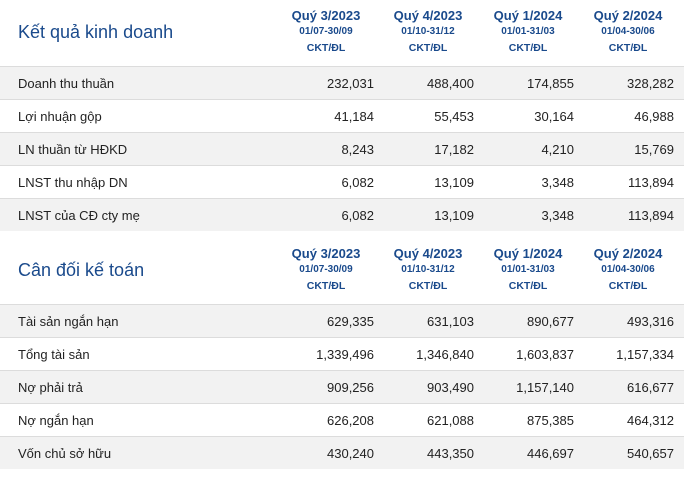  I want to click on cell-value: 631,103, so click(450, 321).